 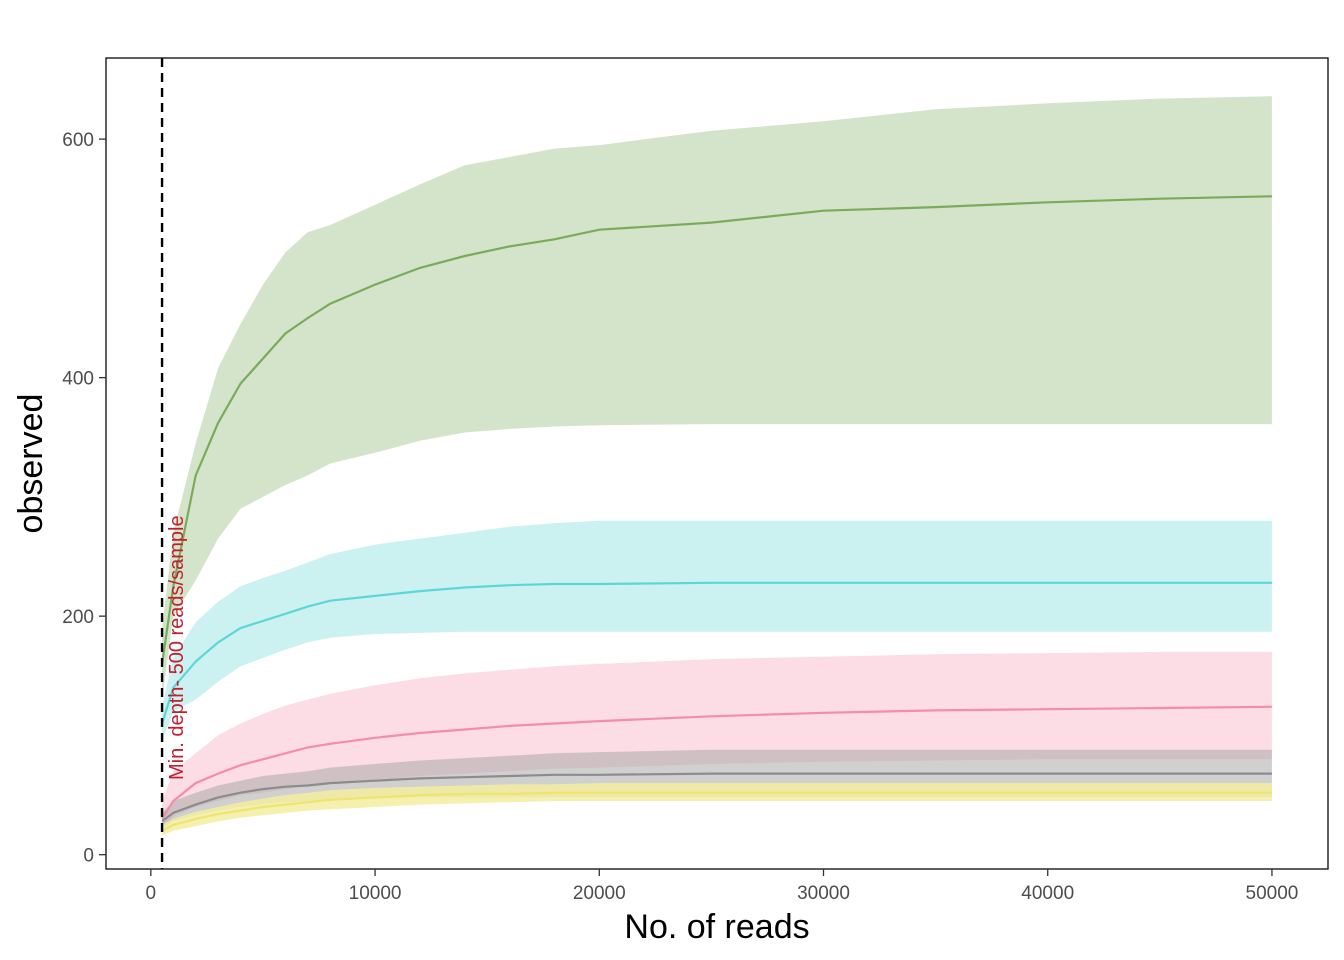 What do you see at coordinates (177, 647) in the screenshot?
I see `min-depth-annotation: Min. depth- 500 reads/sample` at bounding box center [177, 647].